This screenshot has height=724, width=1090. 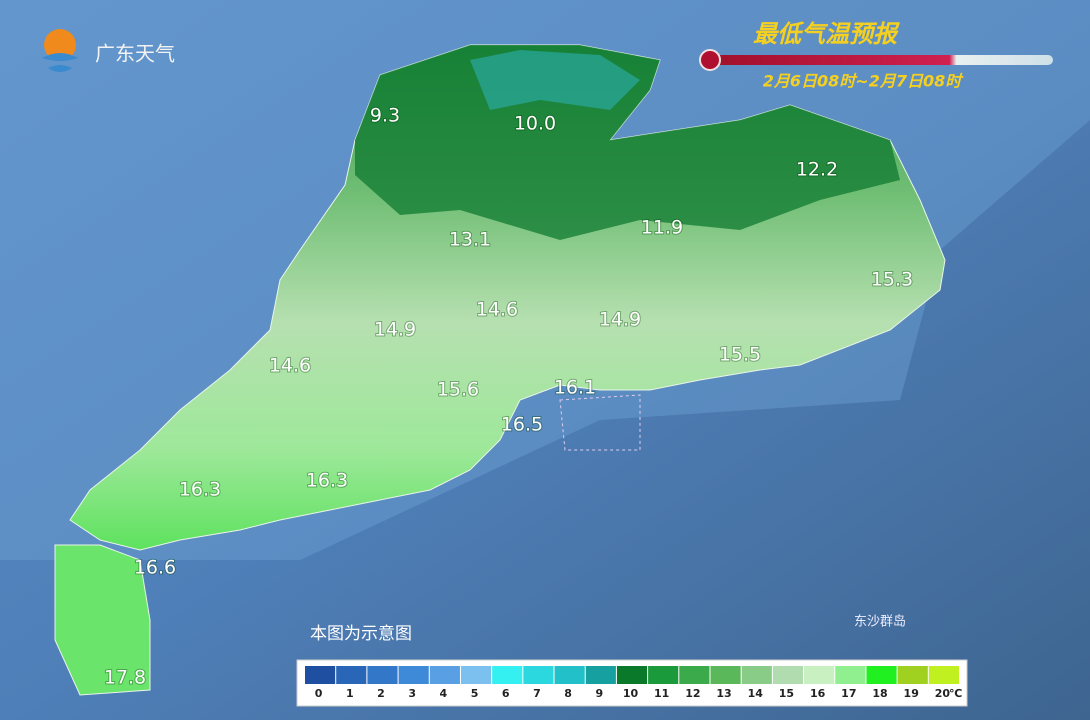 What do you see at coordinates (880, 60) in the screenshot?
I see `title-bar` at bounding box center [880, 60].